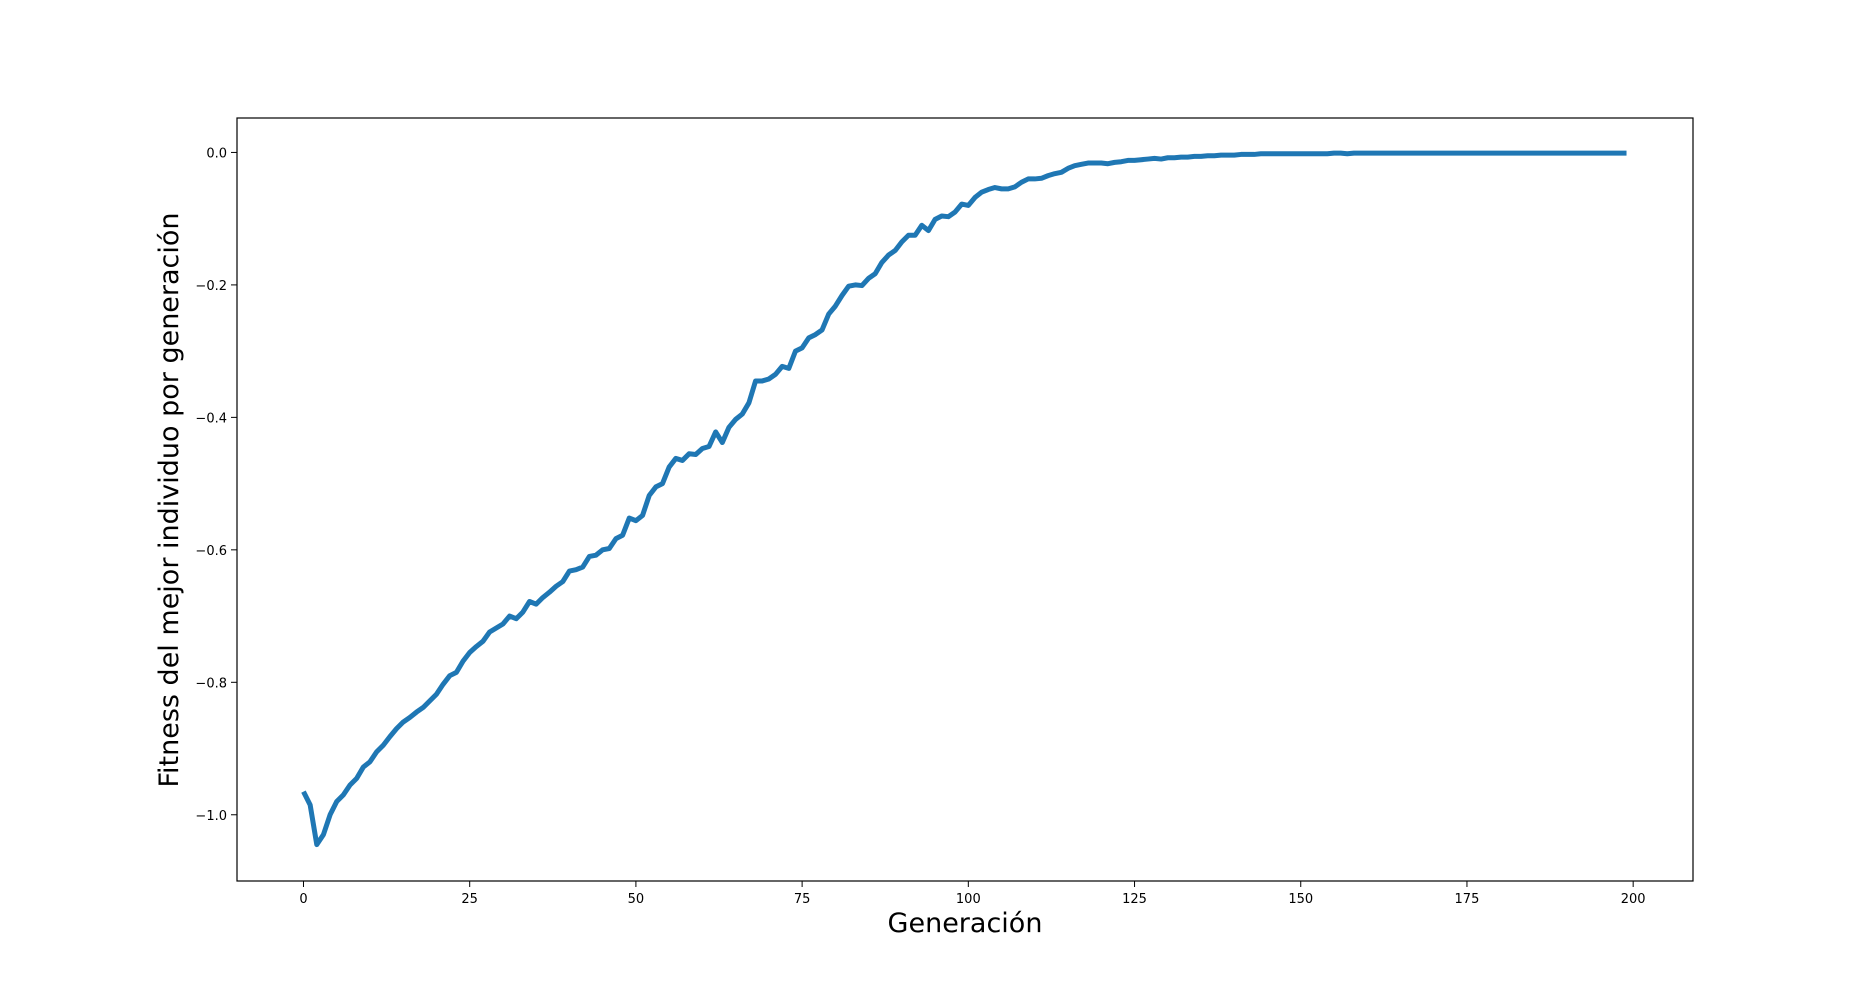 The width and height of the screenshot is (1868, 983). I want to click on y-tick-label: −0.8, so click(211, 683).